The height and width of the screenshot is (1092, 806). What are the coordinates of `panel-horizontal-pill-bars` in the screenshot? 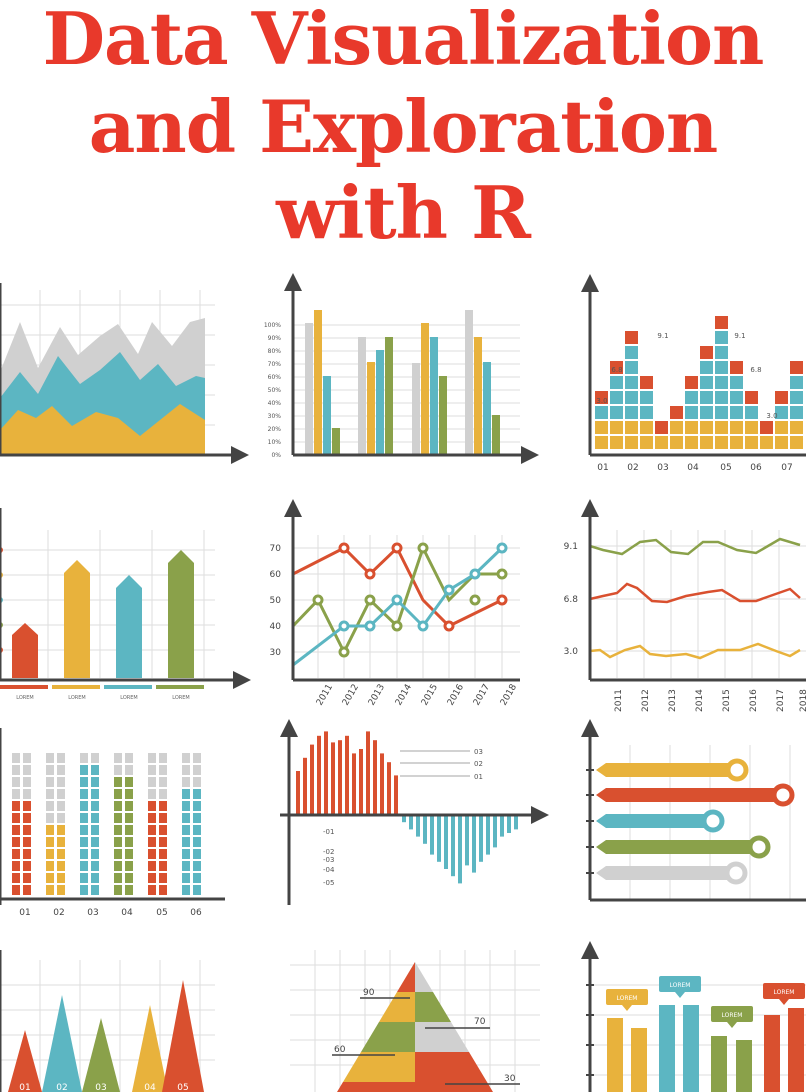 It's located at (693, 810).